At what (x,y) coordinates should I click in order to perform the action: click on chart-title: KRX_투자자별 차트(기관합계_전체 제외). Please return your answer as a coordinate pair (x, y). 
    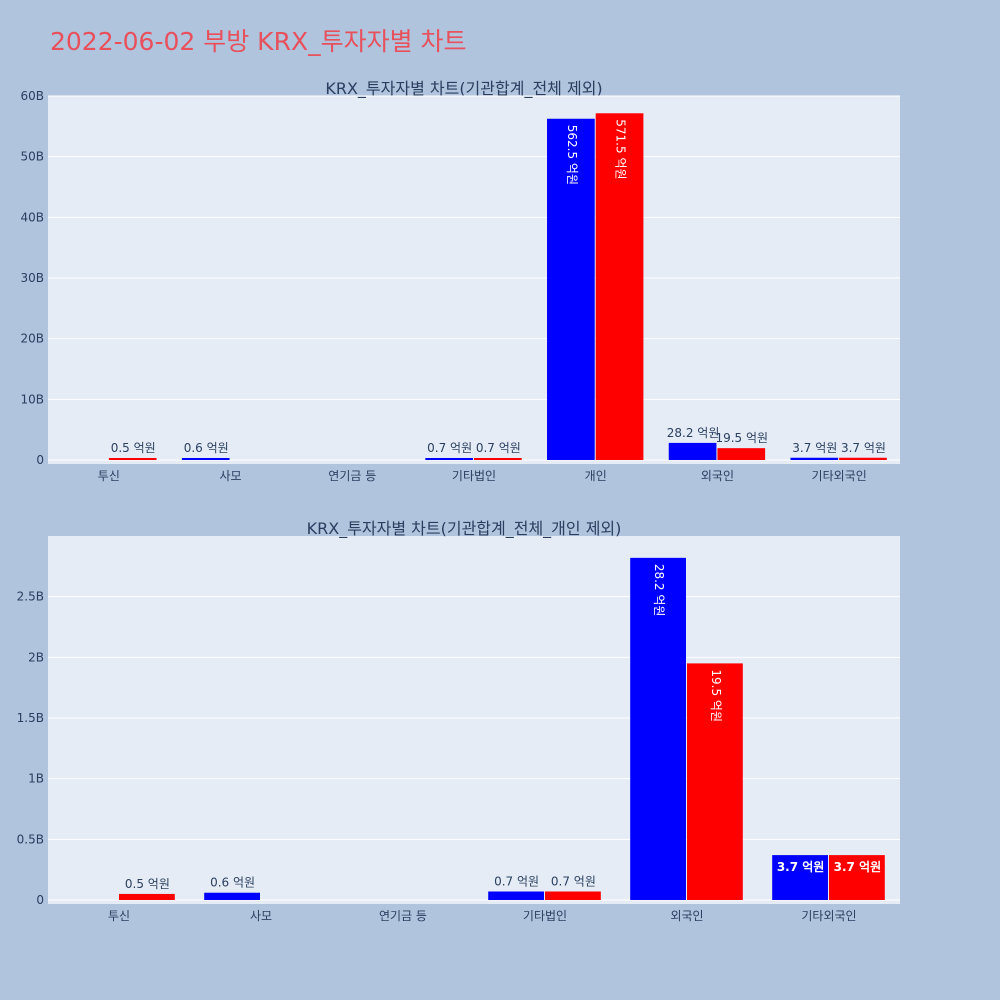
    Looking at the image, I should click on (463, 89).